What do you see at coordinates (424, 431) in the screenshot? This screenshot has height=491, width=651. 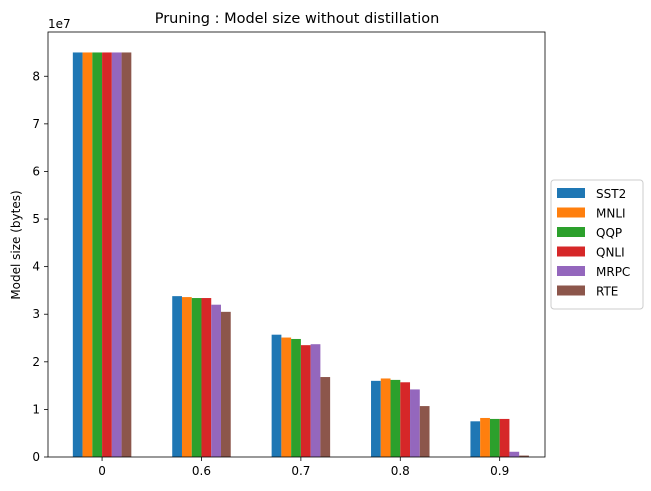 I see `bar-rte-0.8` at bounding box center [424, 431].